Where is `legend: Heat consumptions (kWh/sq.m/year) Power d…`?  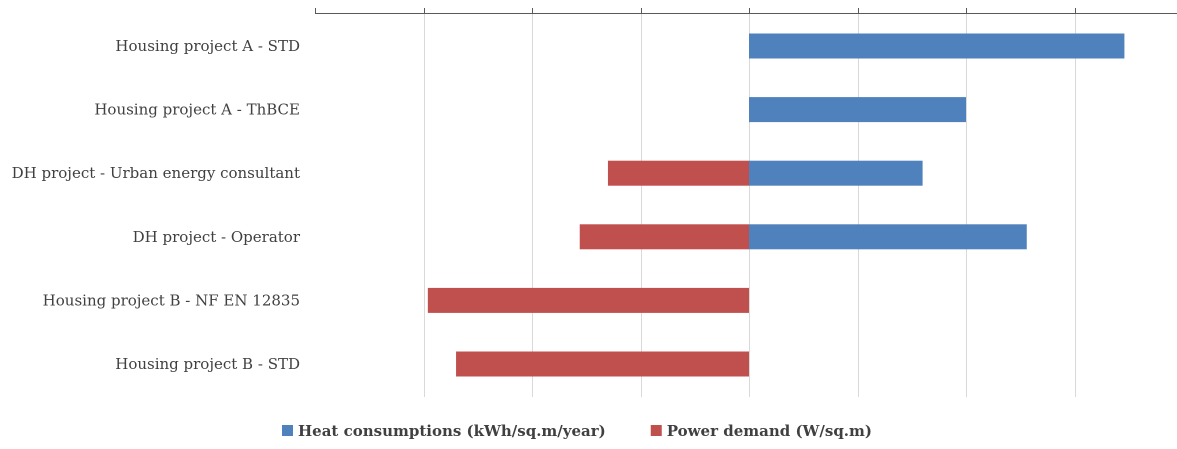 legend: Heat consumptions (kWh/sq.m/year) Power d… is located at coordinates (577, 431).